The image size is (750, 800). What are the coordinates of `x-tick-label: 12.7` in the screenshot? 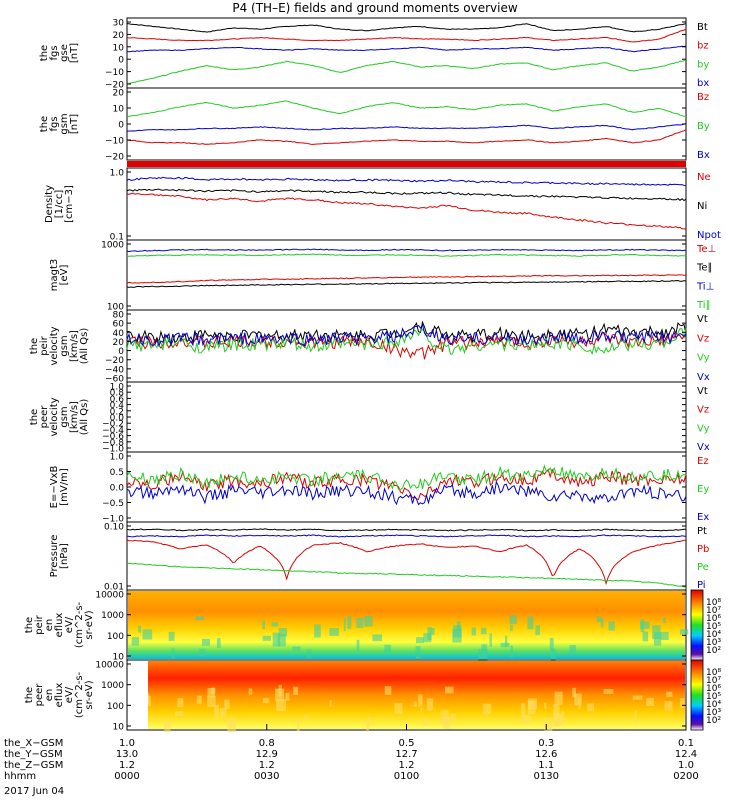 It's located at (406, 754).